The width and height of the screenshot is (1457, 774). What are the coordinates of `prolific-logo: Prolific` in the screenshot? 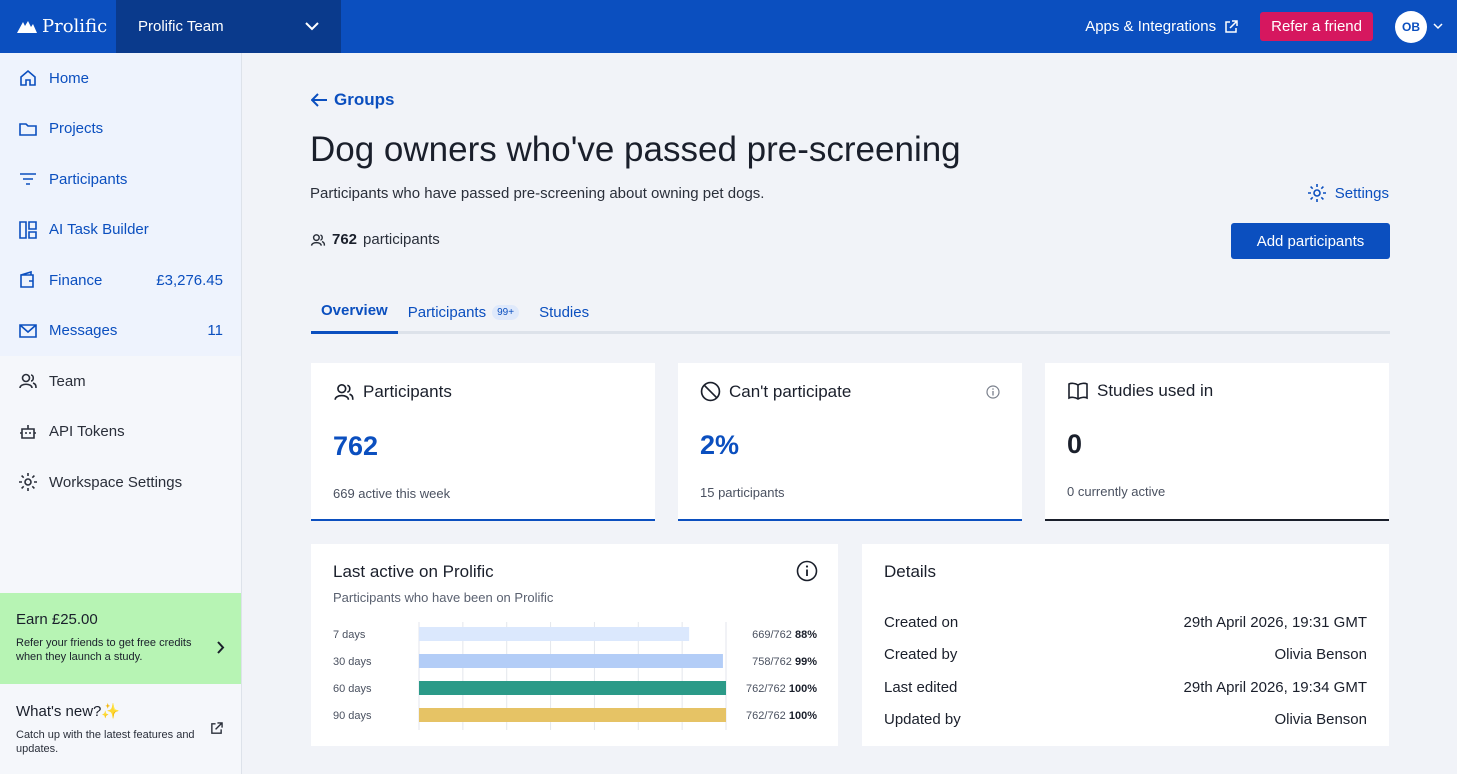 It's located at (58, 26).